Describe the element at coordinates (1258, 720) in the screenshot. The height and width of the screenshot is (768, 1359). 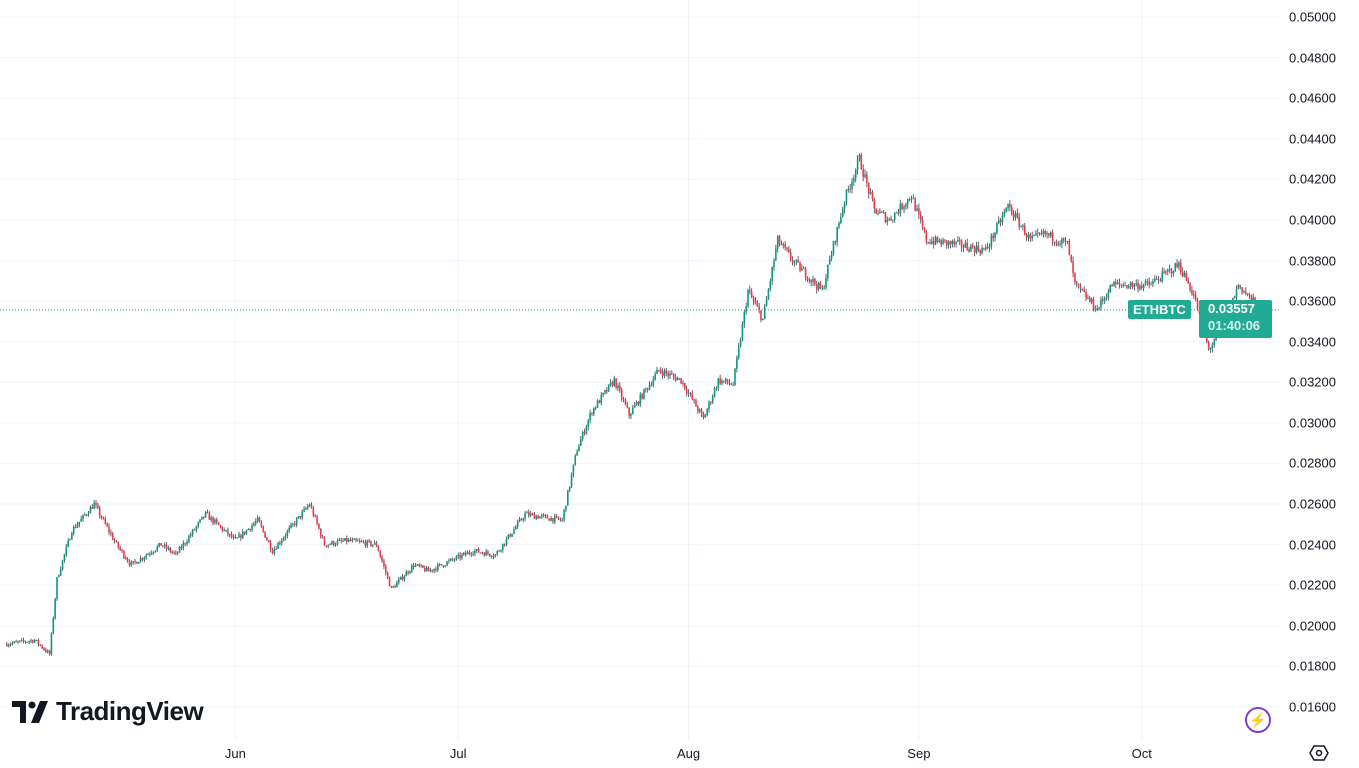
I see `lightning-bolt-icon: ⚡` at that location.